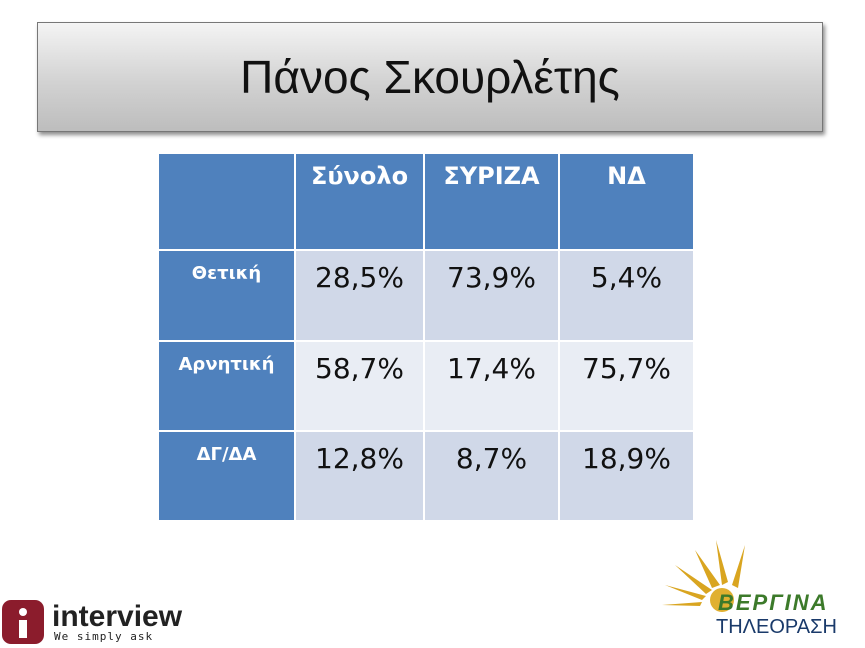  What do you see at coordinates (491, 476) in the screenshot?
I see `value-cell: 8,7%` at bounding box center [491, 476].